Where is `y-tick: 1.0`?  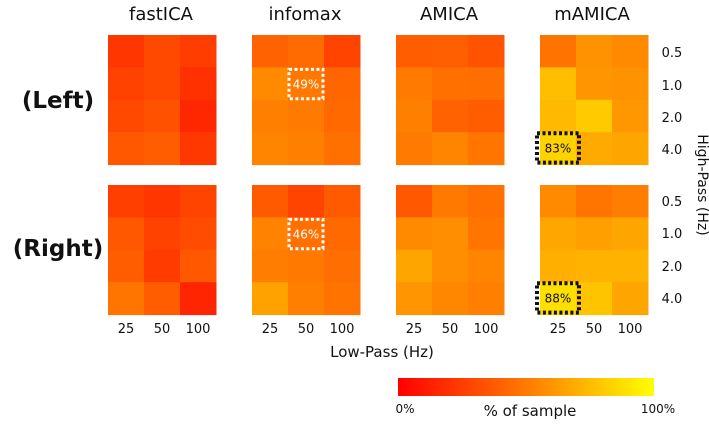 y-tick: 1.0 is located at coordinates (672, 234).